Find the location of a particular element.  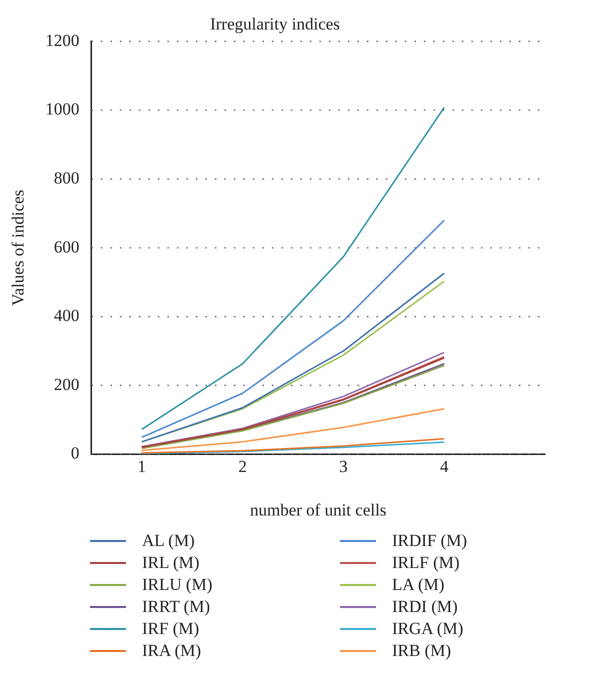

x-tick-label: 2 is located at coordinates (242, 466).